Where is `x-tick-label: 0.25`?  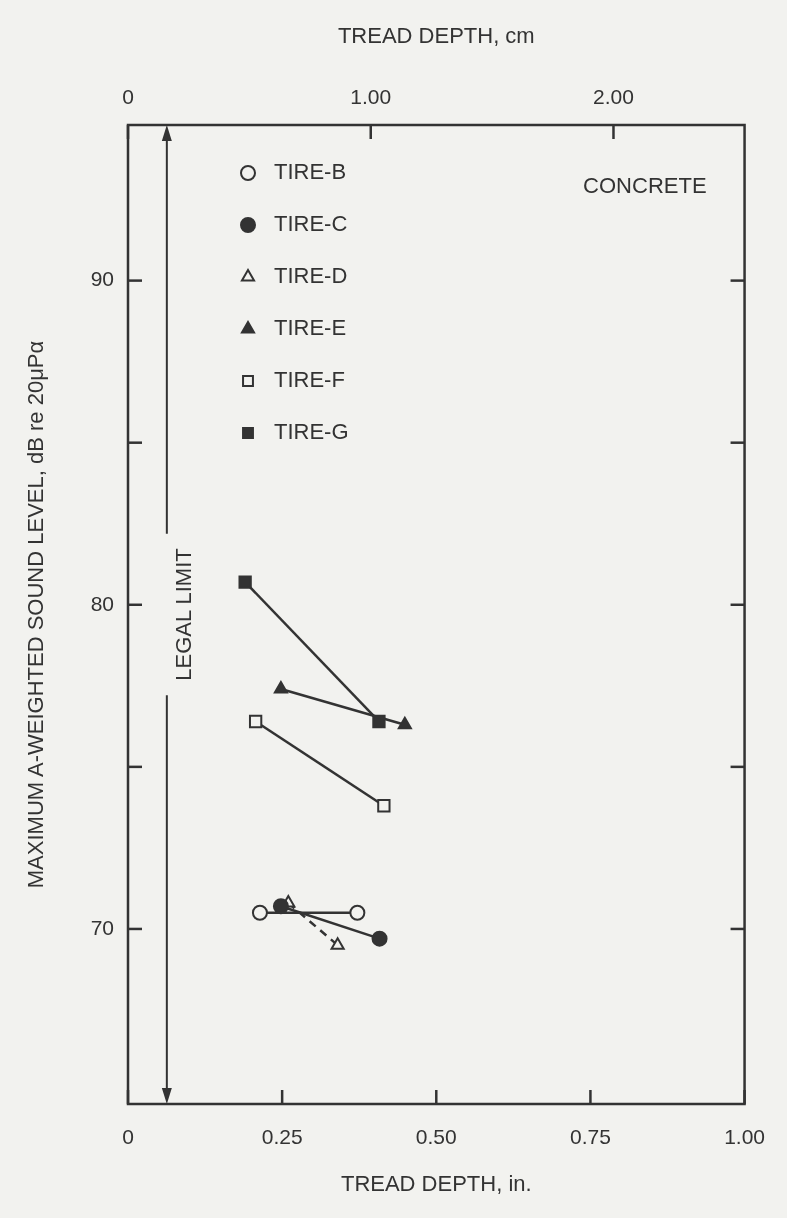 x-tick-label: 0.25 is located at coordinates (282, 1137).